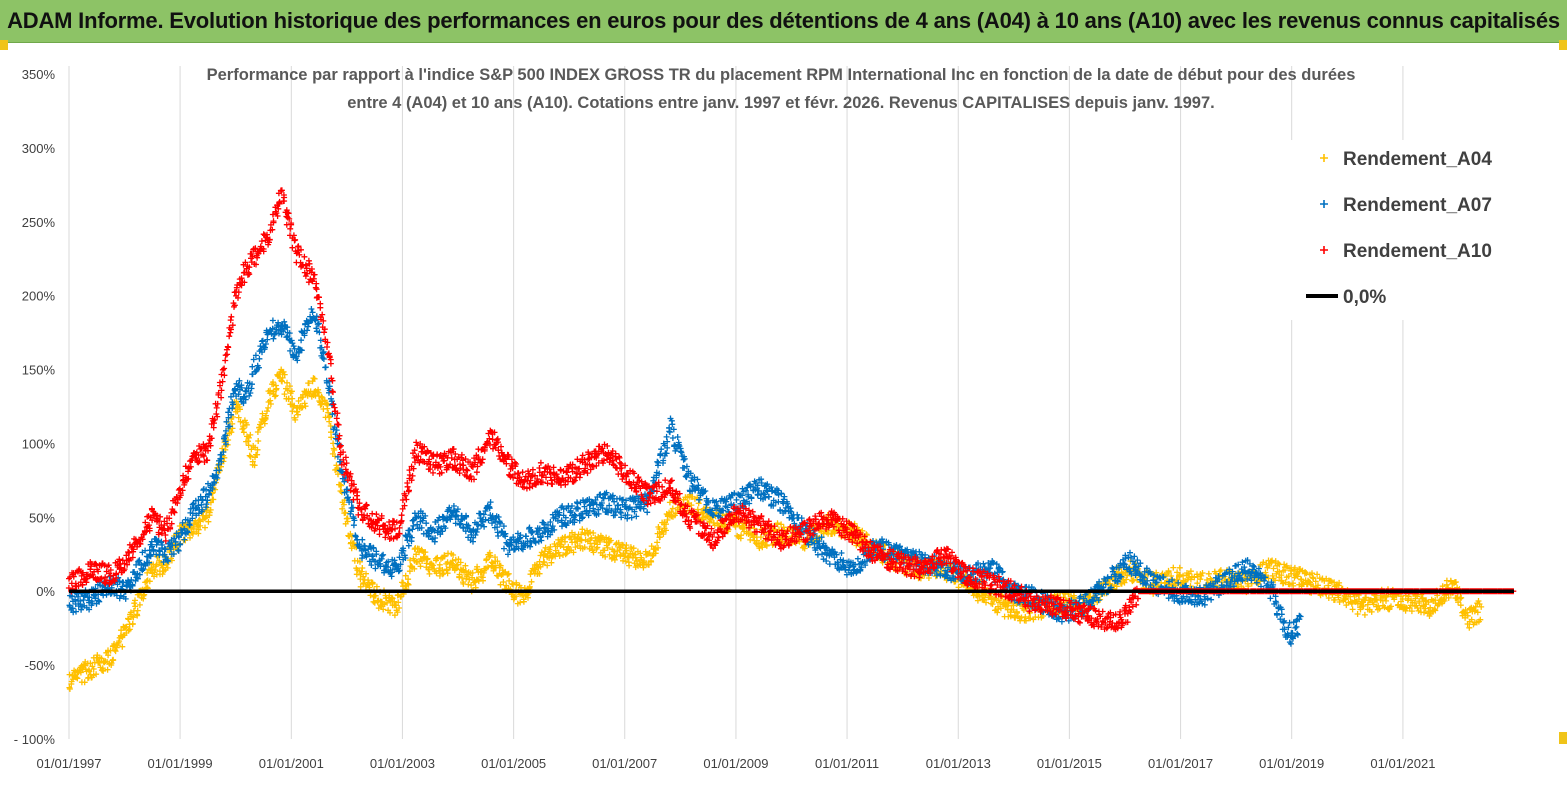  What do you see at coordinates (1180, 763) in the screenshot?
I see `x-tick-label: 01/01/2017` at bounding box center [1180, 763].